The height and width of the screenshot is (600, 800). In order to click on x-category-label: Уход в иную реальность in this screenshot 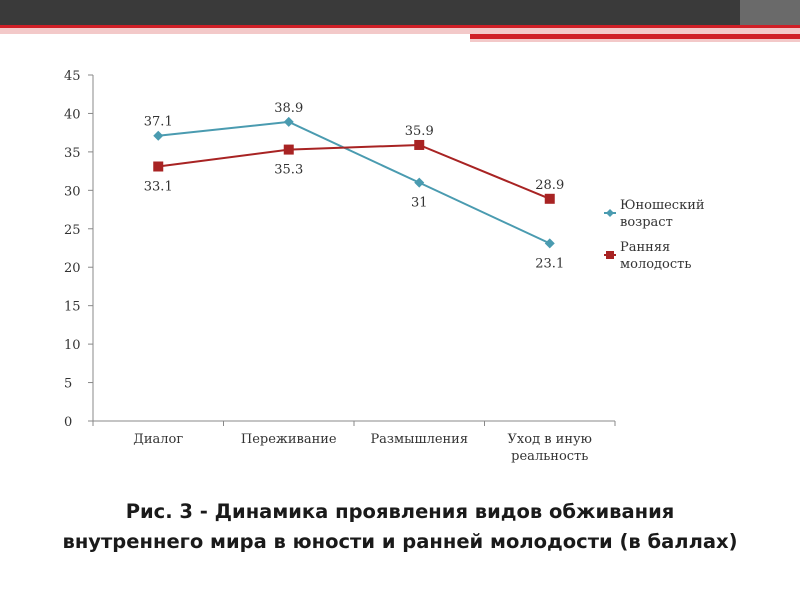, I will do `click(550, 448)`.